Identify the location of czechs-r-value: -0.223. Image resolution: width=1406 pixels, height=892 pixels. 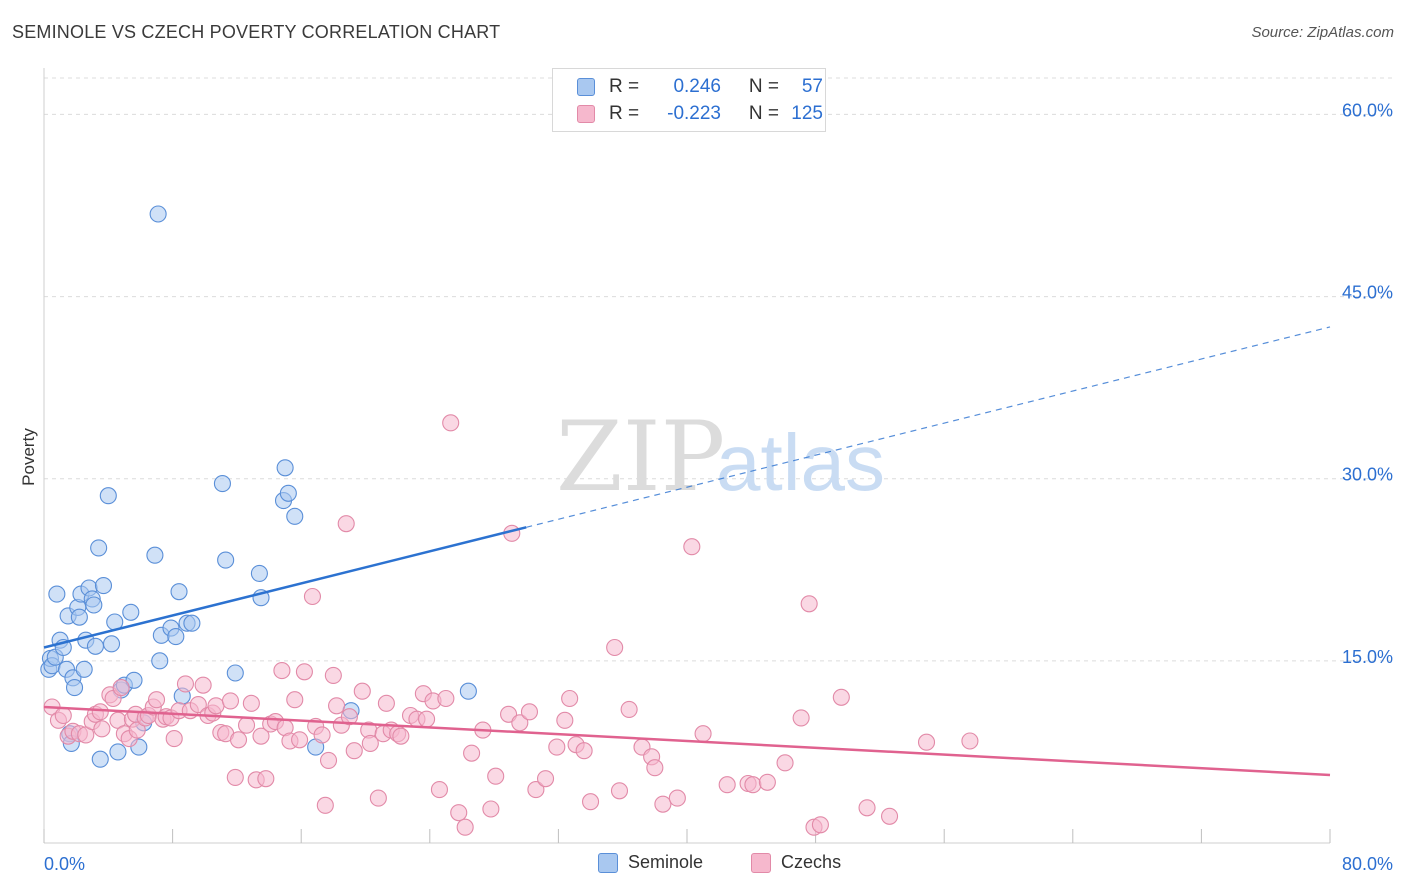
(694, 113).